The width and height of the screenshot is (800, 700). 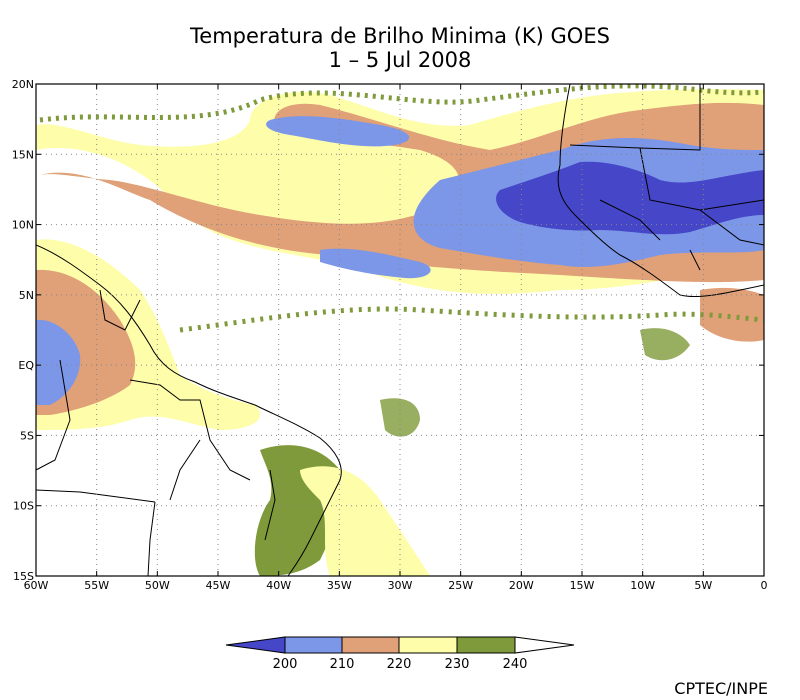 I want to click on map-subtitle-date: 1 – 5 Jul 2008, so click(x=400, y=60).